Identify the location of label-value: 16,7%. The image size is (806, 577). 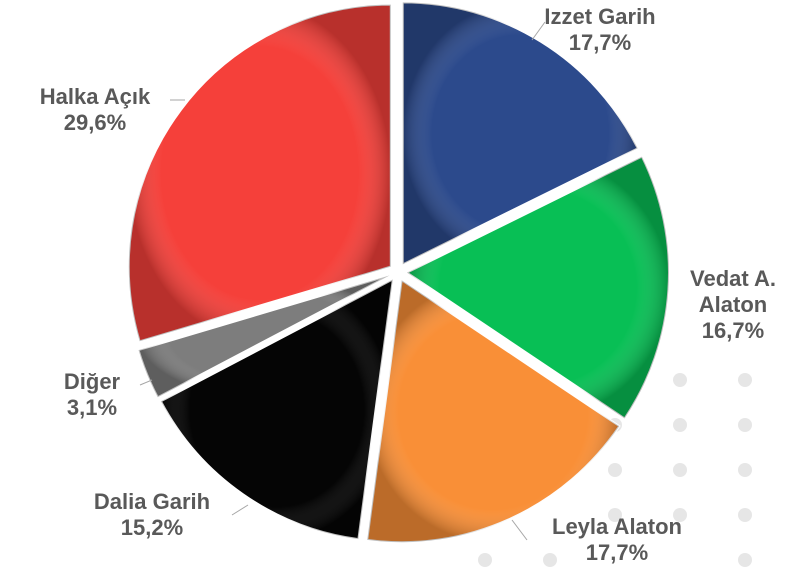
(733, 330).